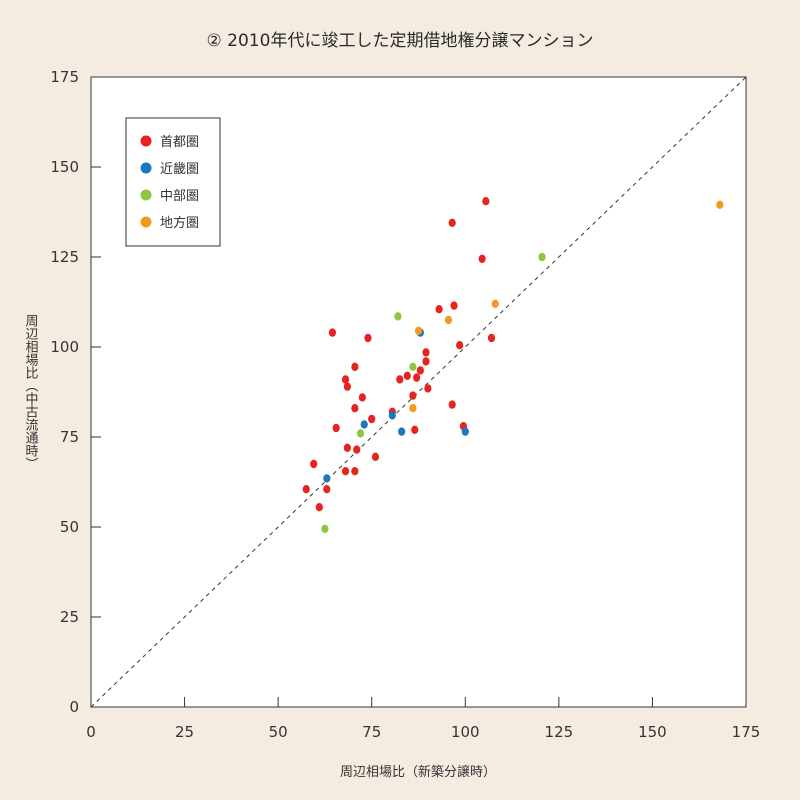  I want to click on x-tick-label: 75, so click(371, 732).